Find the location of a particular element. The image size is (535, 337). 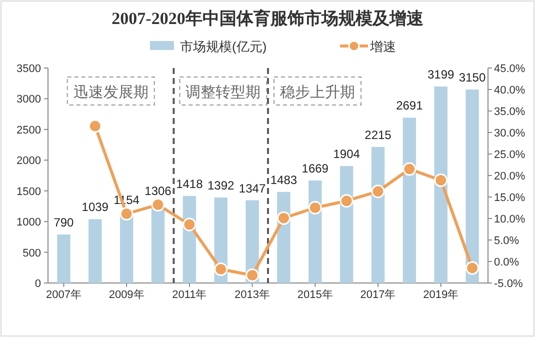

y-tick-label: 2000 is located at coordinates (28, 161).